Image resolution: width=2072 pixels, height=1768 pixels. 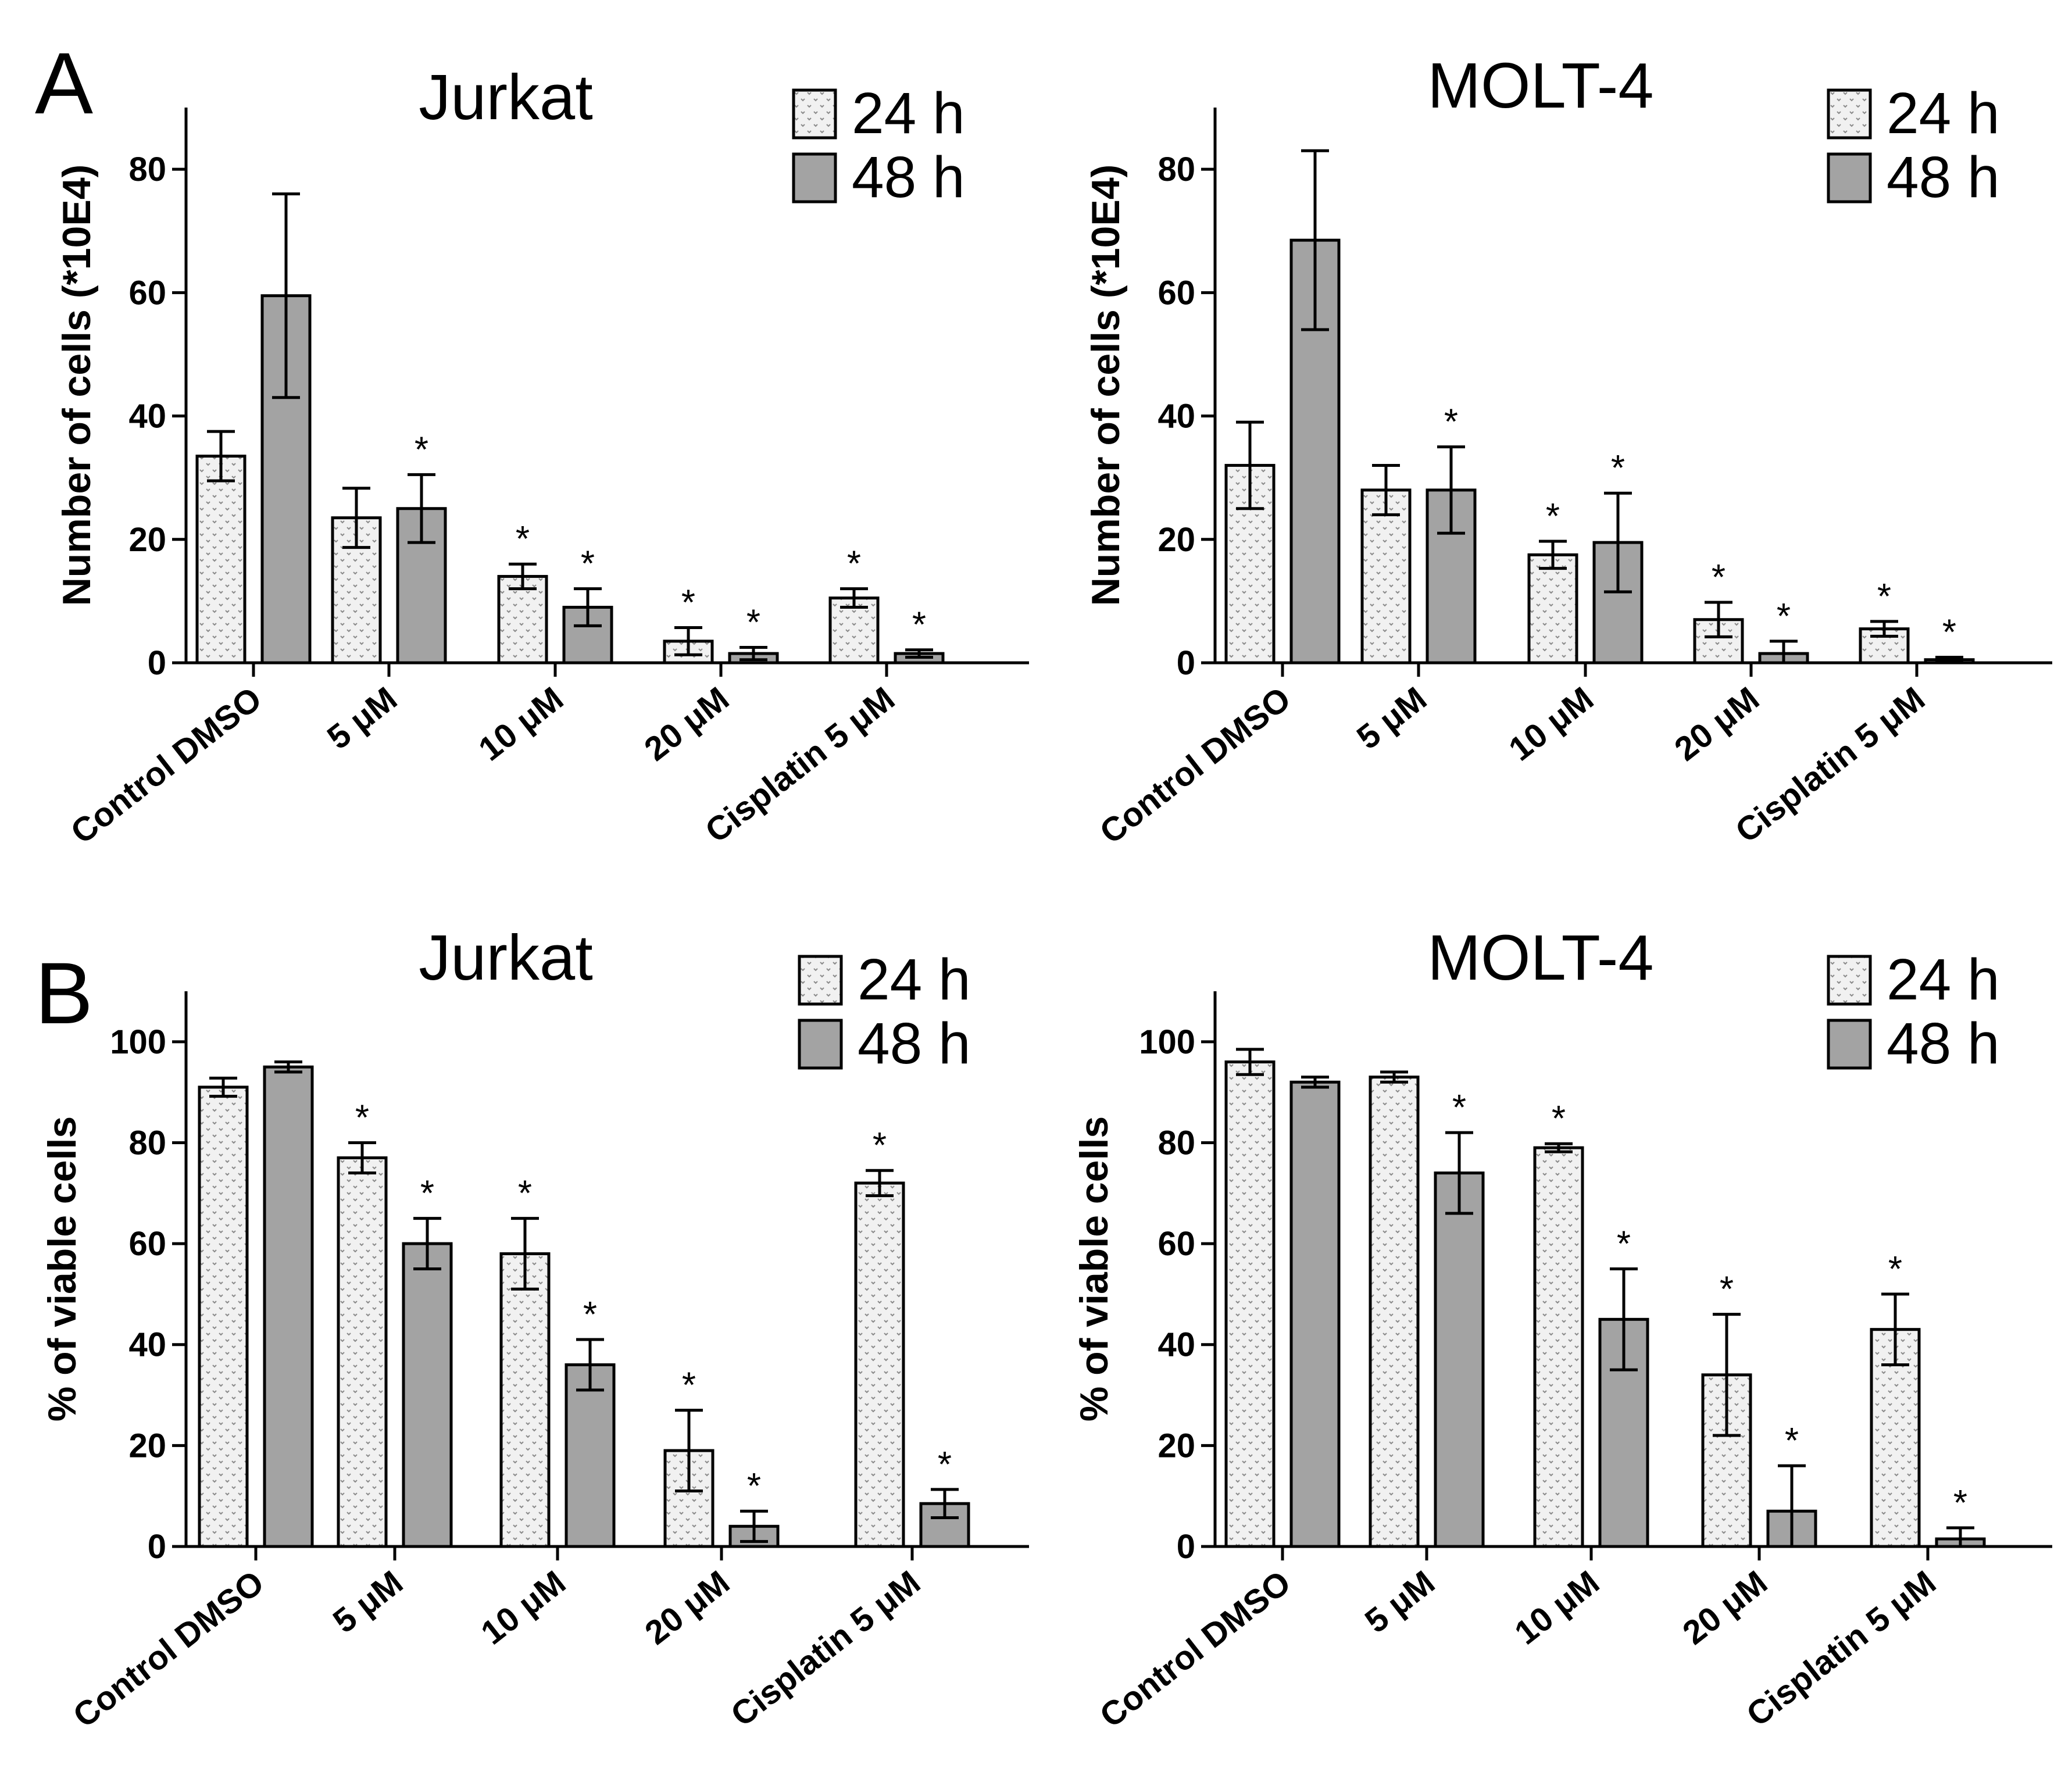 What do you see at coordinates (1106, 385) in the screenshot?
I see `y-axis-label: Number of cells (*10E4)` at bounding box center [1106, 385].